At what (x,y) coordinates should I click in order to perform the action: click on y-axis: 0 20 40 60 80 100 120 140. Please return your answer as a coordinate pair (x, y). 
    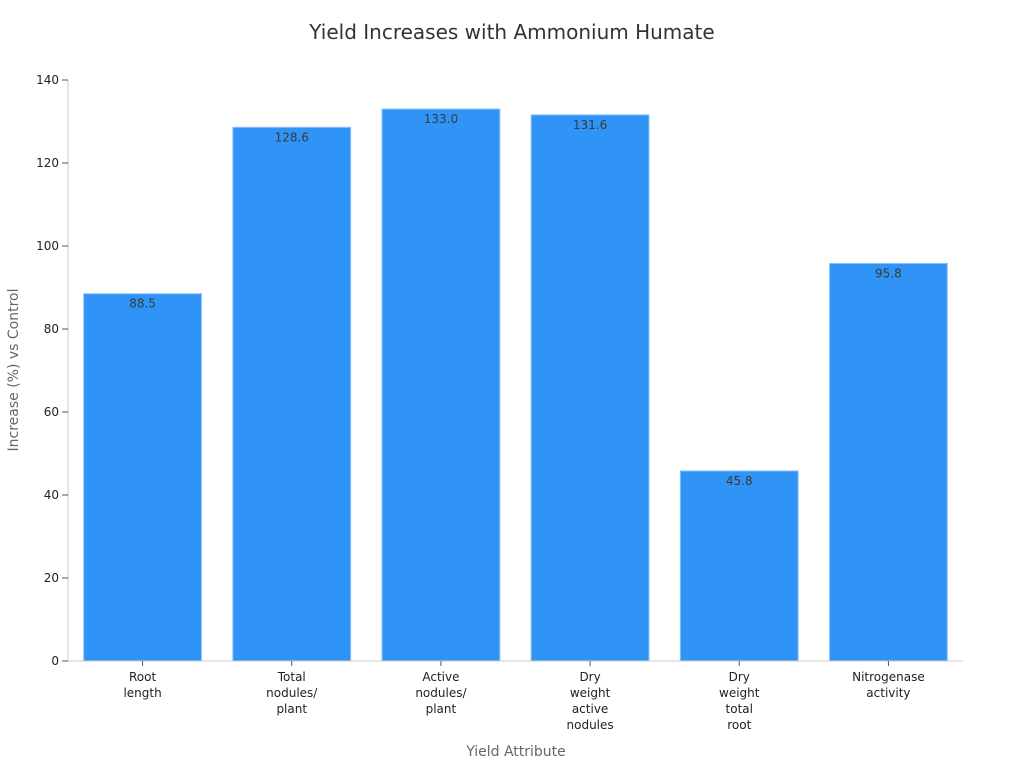
    Looking at the image, I should click on (52, 370).